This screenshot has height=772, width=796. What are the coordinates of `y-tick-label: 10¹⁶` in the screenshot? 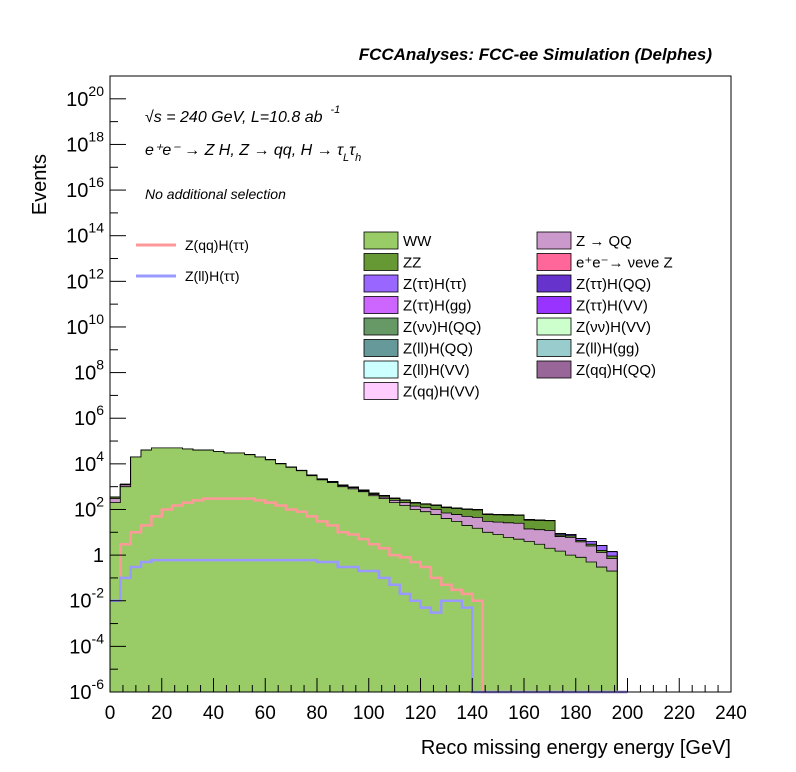 It's located at (85, 188).